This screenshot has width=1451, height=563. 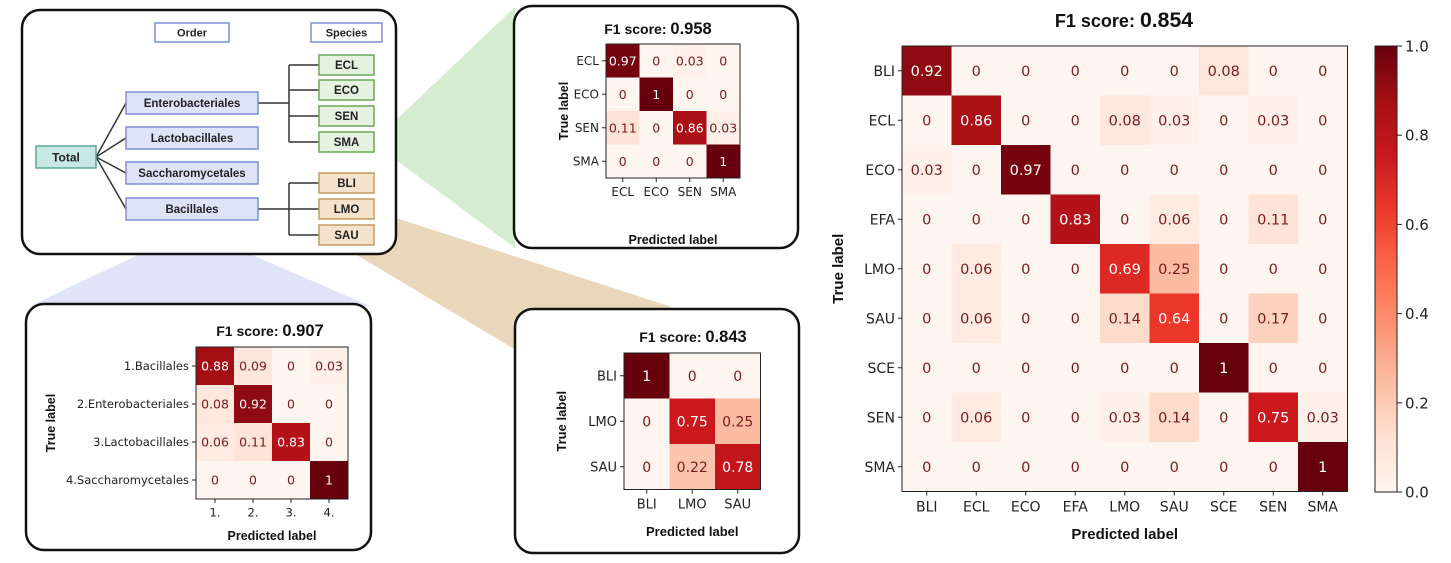 I want to click on matrix-cell-label: 0.14, so click(x=1125, y=319).